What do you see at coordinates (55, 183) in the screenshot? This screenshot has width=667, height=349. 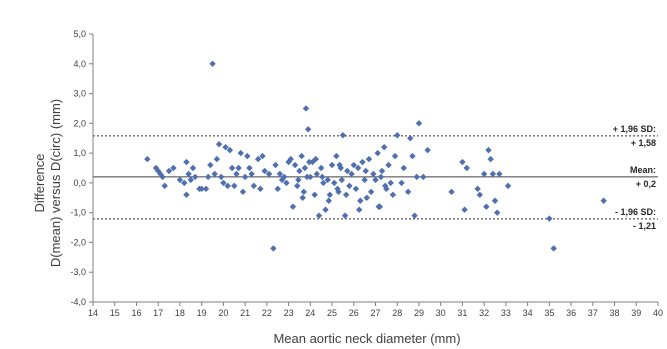 I see `y-axis-title-line2: D(mean) versus D(circ) (mm)` at bounding box center [55, 183].